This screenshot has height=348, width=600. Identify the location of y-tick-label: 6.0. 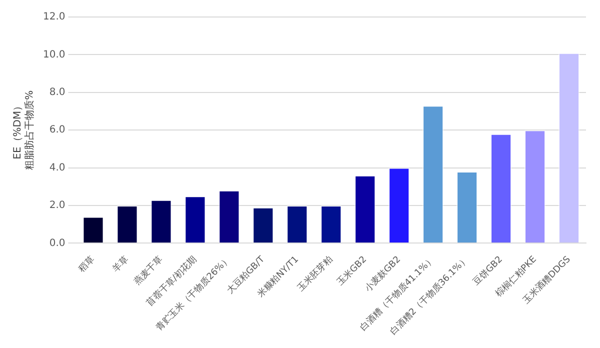
(57, 130).